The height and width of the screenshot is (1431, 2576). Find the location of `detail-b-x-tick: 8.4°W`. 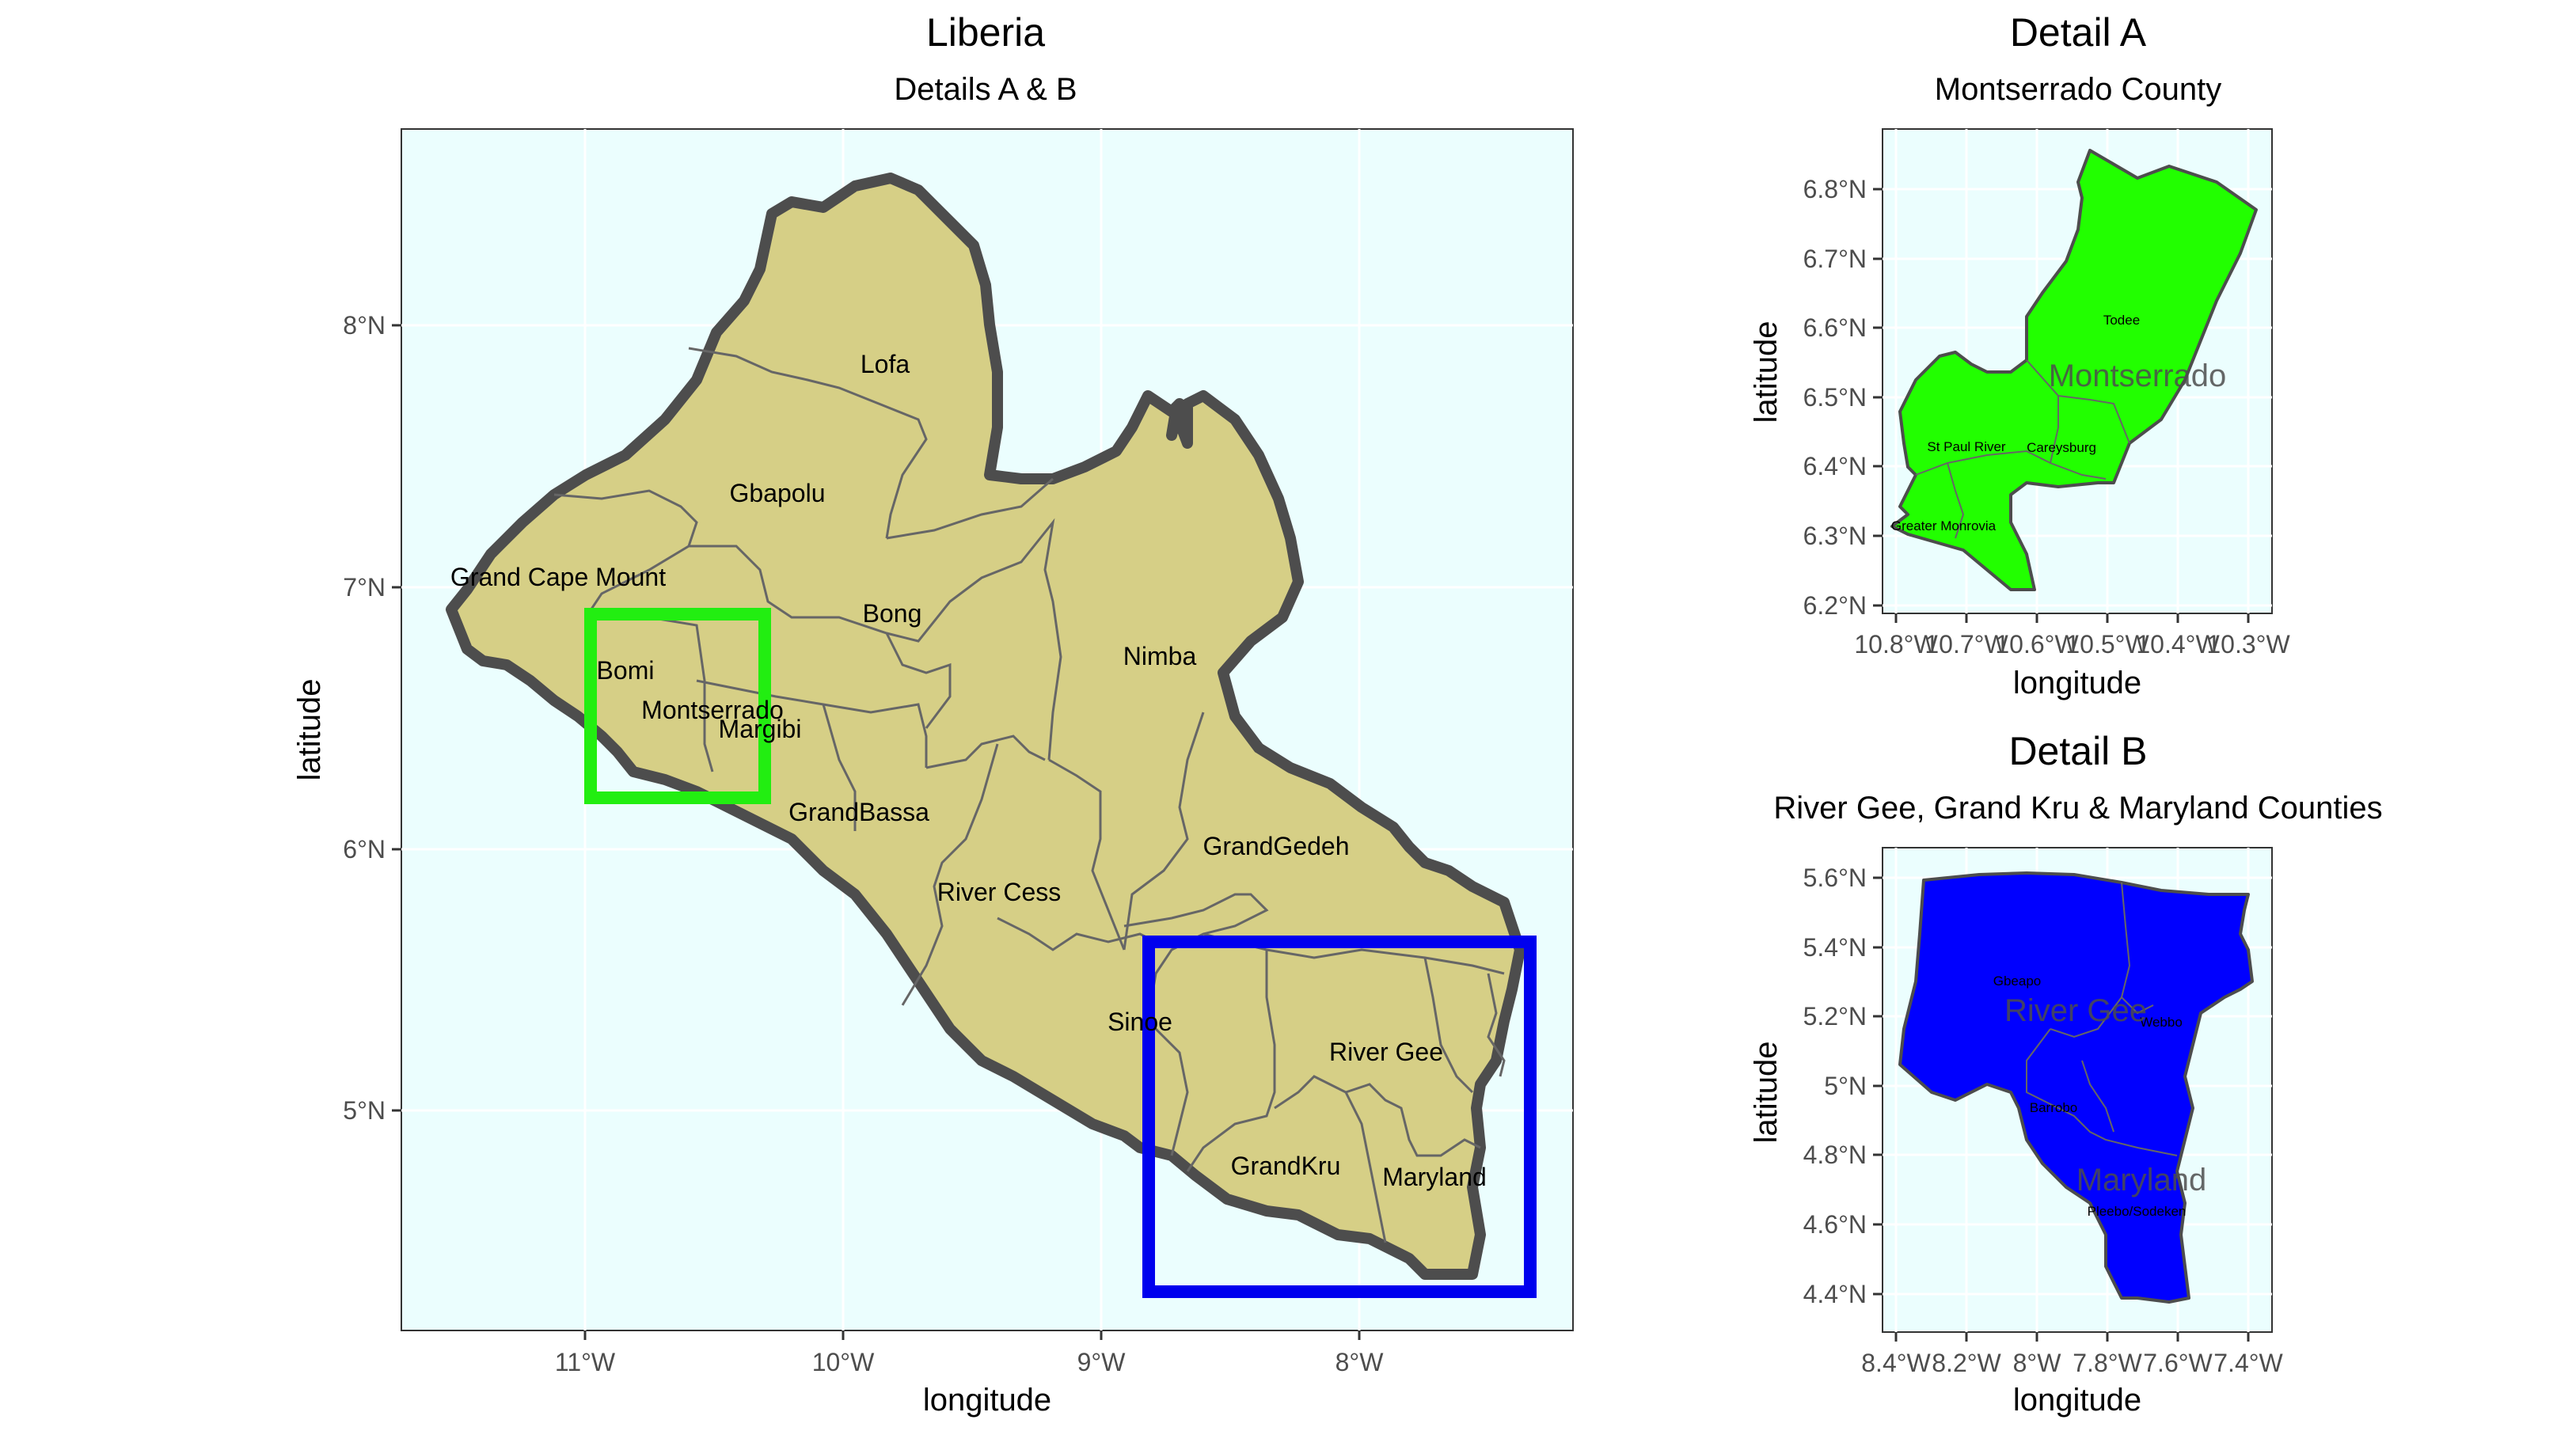

detail-b-x-tick: 8.4°W is located at coordinates (1896, 1363).